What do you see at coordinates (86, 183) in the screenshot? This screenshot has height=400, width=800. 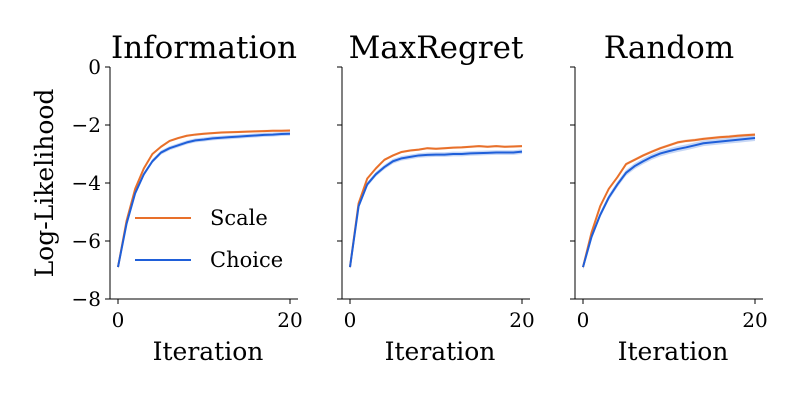 I see `y-tick-label: −4` at bounding box center [86, 183].